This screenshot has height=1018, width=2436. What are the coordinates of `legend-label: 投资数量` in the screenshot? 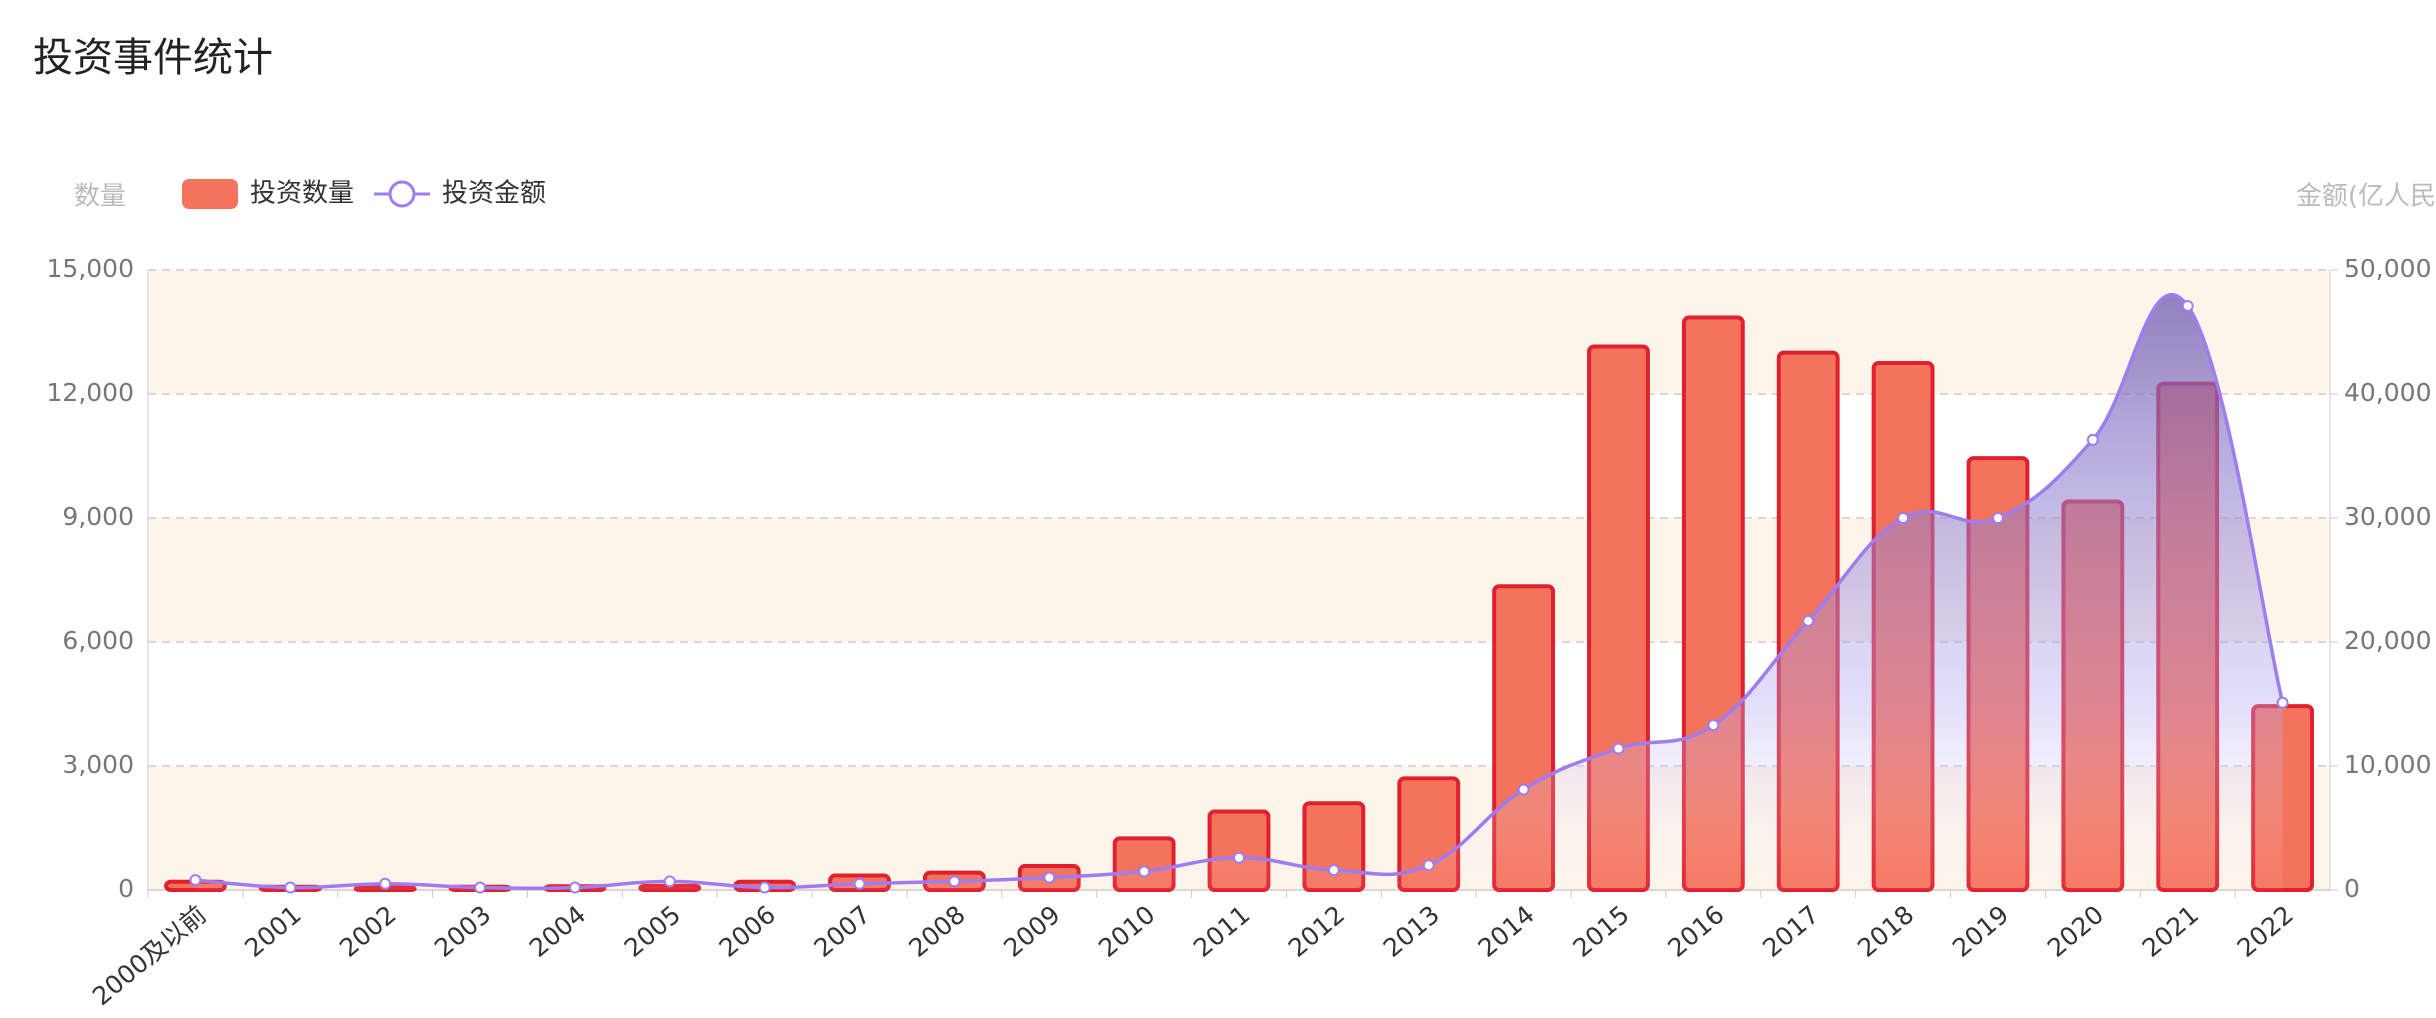 It's located at (302, 194).